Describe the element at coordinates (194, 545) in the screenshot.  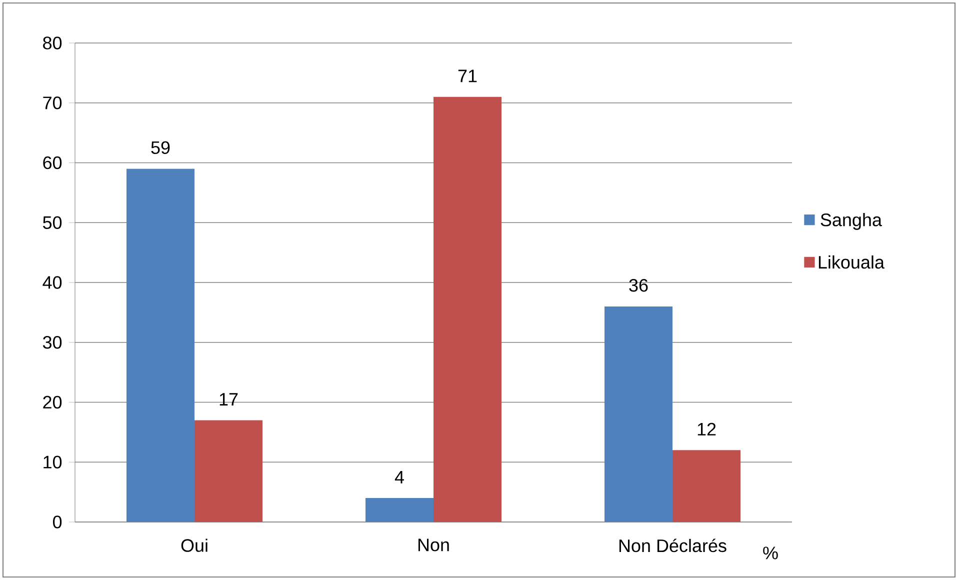
I see `x-tick-label: Oui` at that location.